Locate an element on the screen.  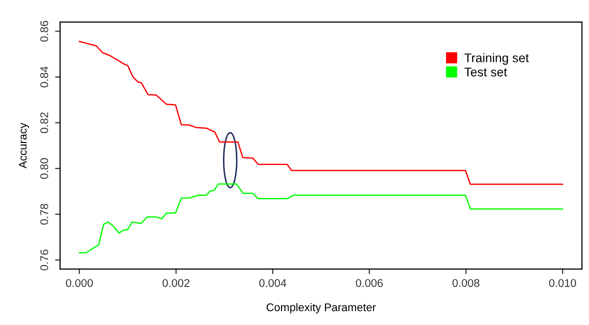
x-tick-label: 0.004 is located at coordinates (272, 283).